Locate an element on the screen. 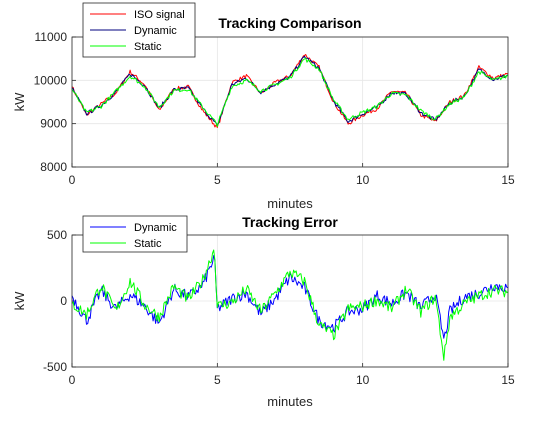 The height and width of the screenshot is (425, 560). y-tick-label: 0 is located at coordinates (63, 301).